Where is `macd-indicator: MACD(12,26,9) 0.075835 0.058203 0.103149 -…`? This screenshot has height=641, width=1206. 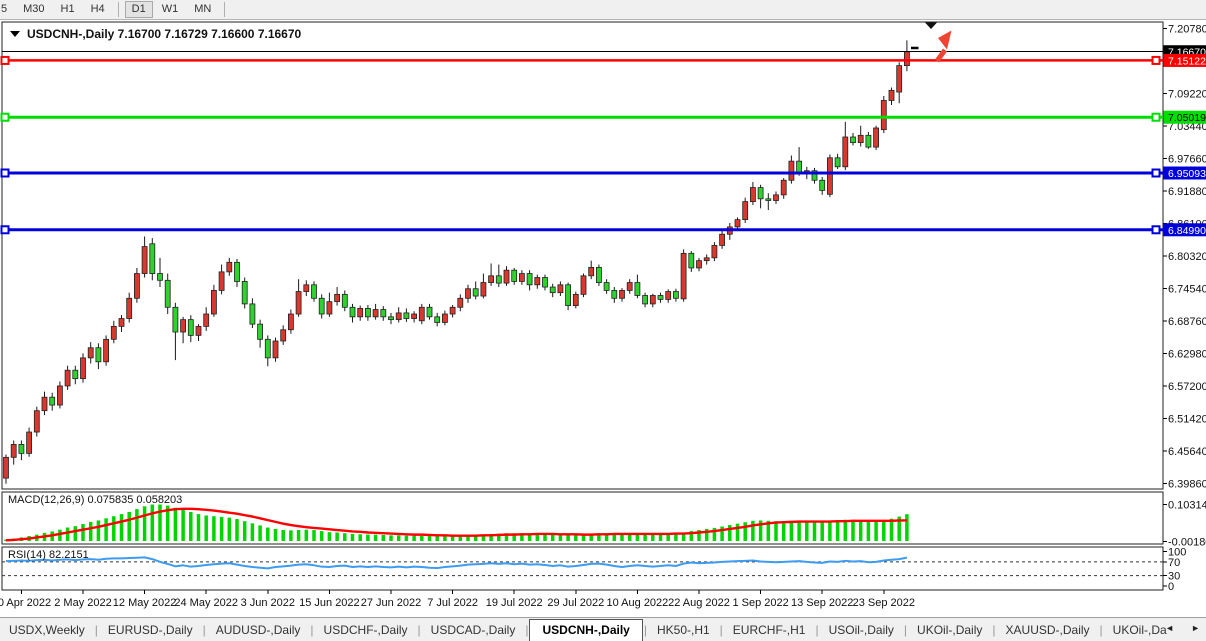
macd-indicator: MACD(12,26,9) 0.075835 0.058203 0.103149 -… is located at coordinates (605, 521).